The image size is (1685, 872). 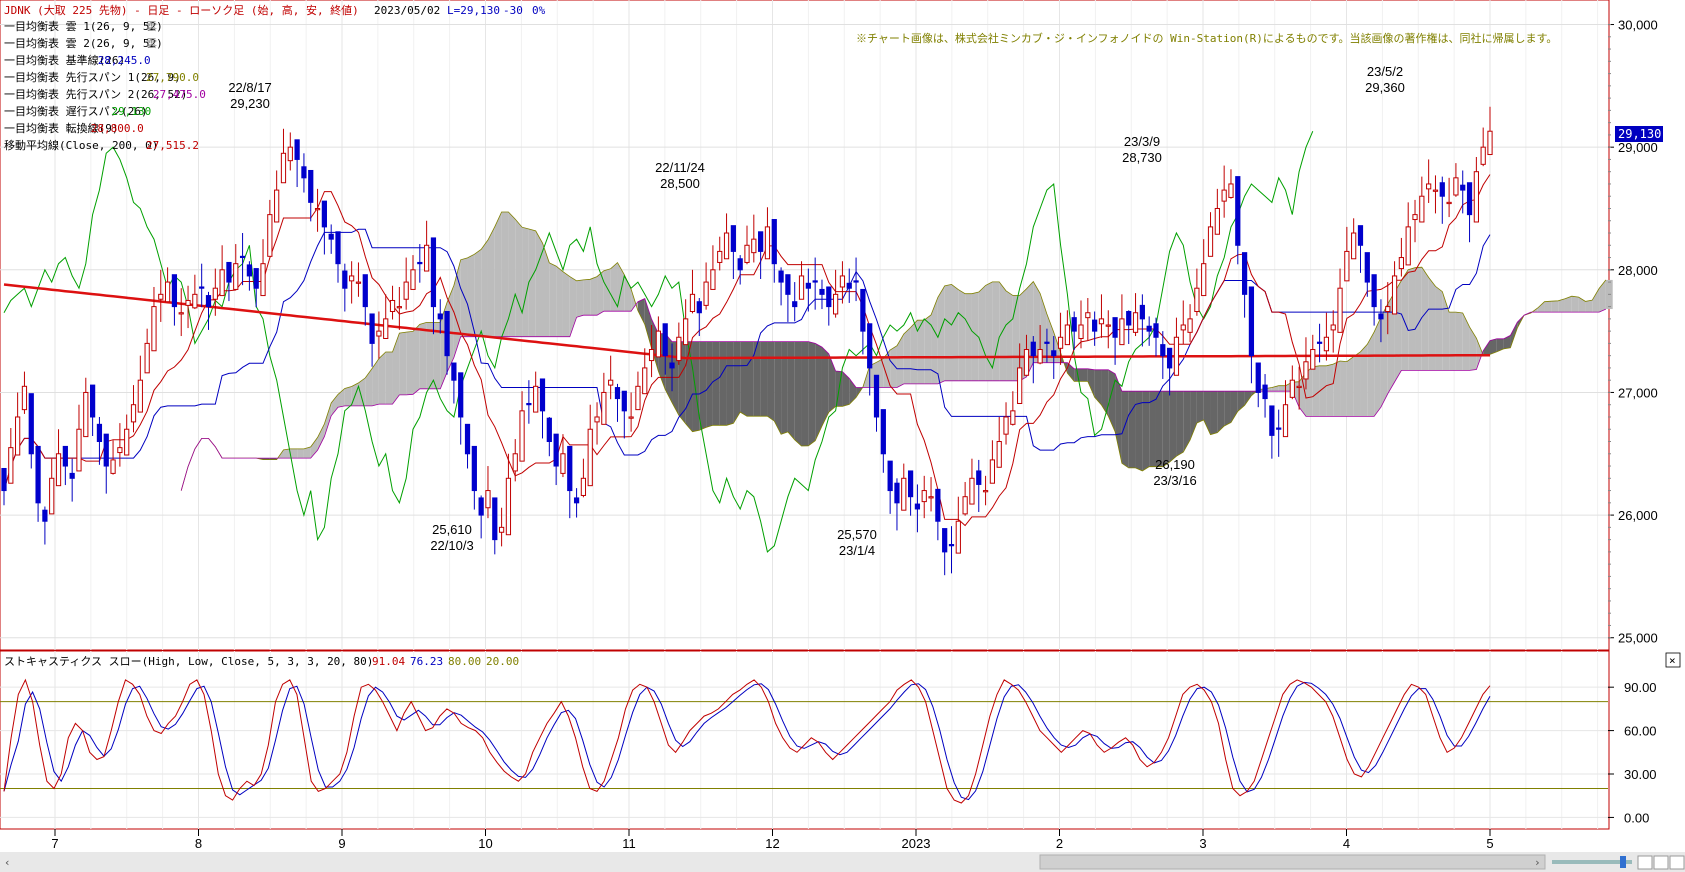 I want to click on stoch-close-button, so click(x=1673, y=660).